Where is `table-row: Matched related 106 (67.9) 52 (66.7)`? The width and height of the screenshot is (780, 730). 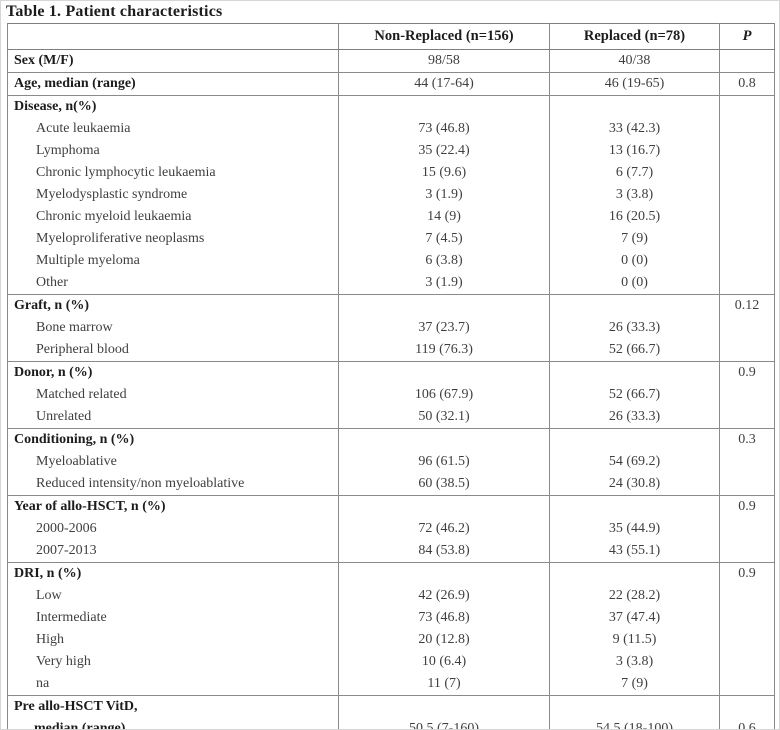 table-row: Matched related 106 (67.9) 52 (66.7) is located at coordinates (391, 395).